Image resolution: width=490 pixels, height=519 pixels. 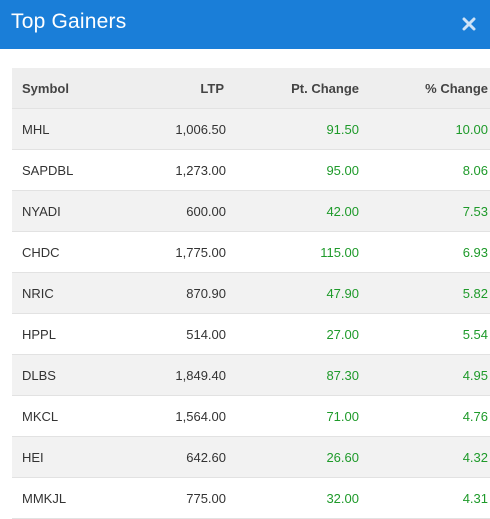 What do you see at coordinates (67, 375) in the screenshot?
I see `symbol-cell: DLBS` at bounding box center [67, 375].